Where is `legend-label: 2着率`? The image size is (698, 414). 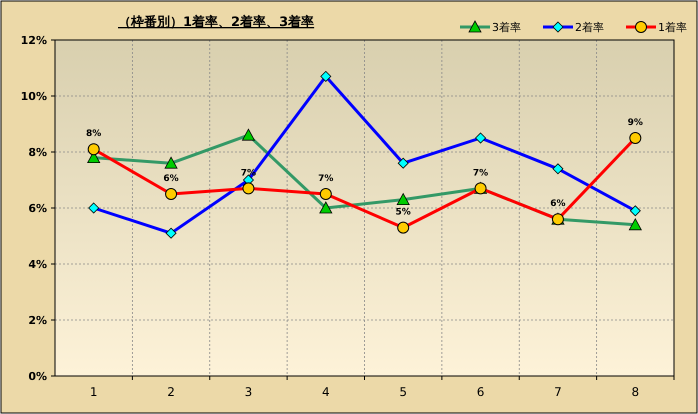 legend-label: 2着率 is located at coordinates (589, 27).